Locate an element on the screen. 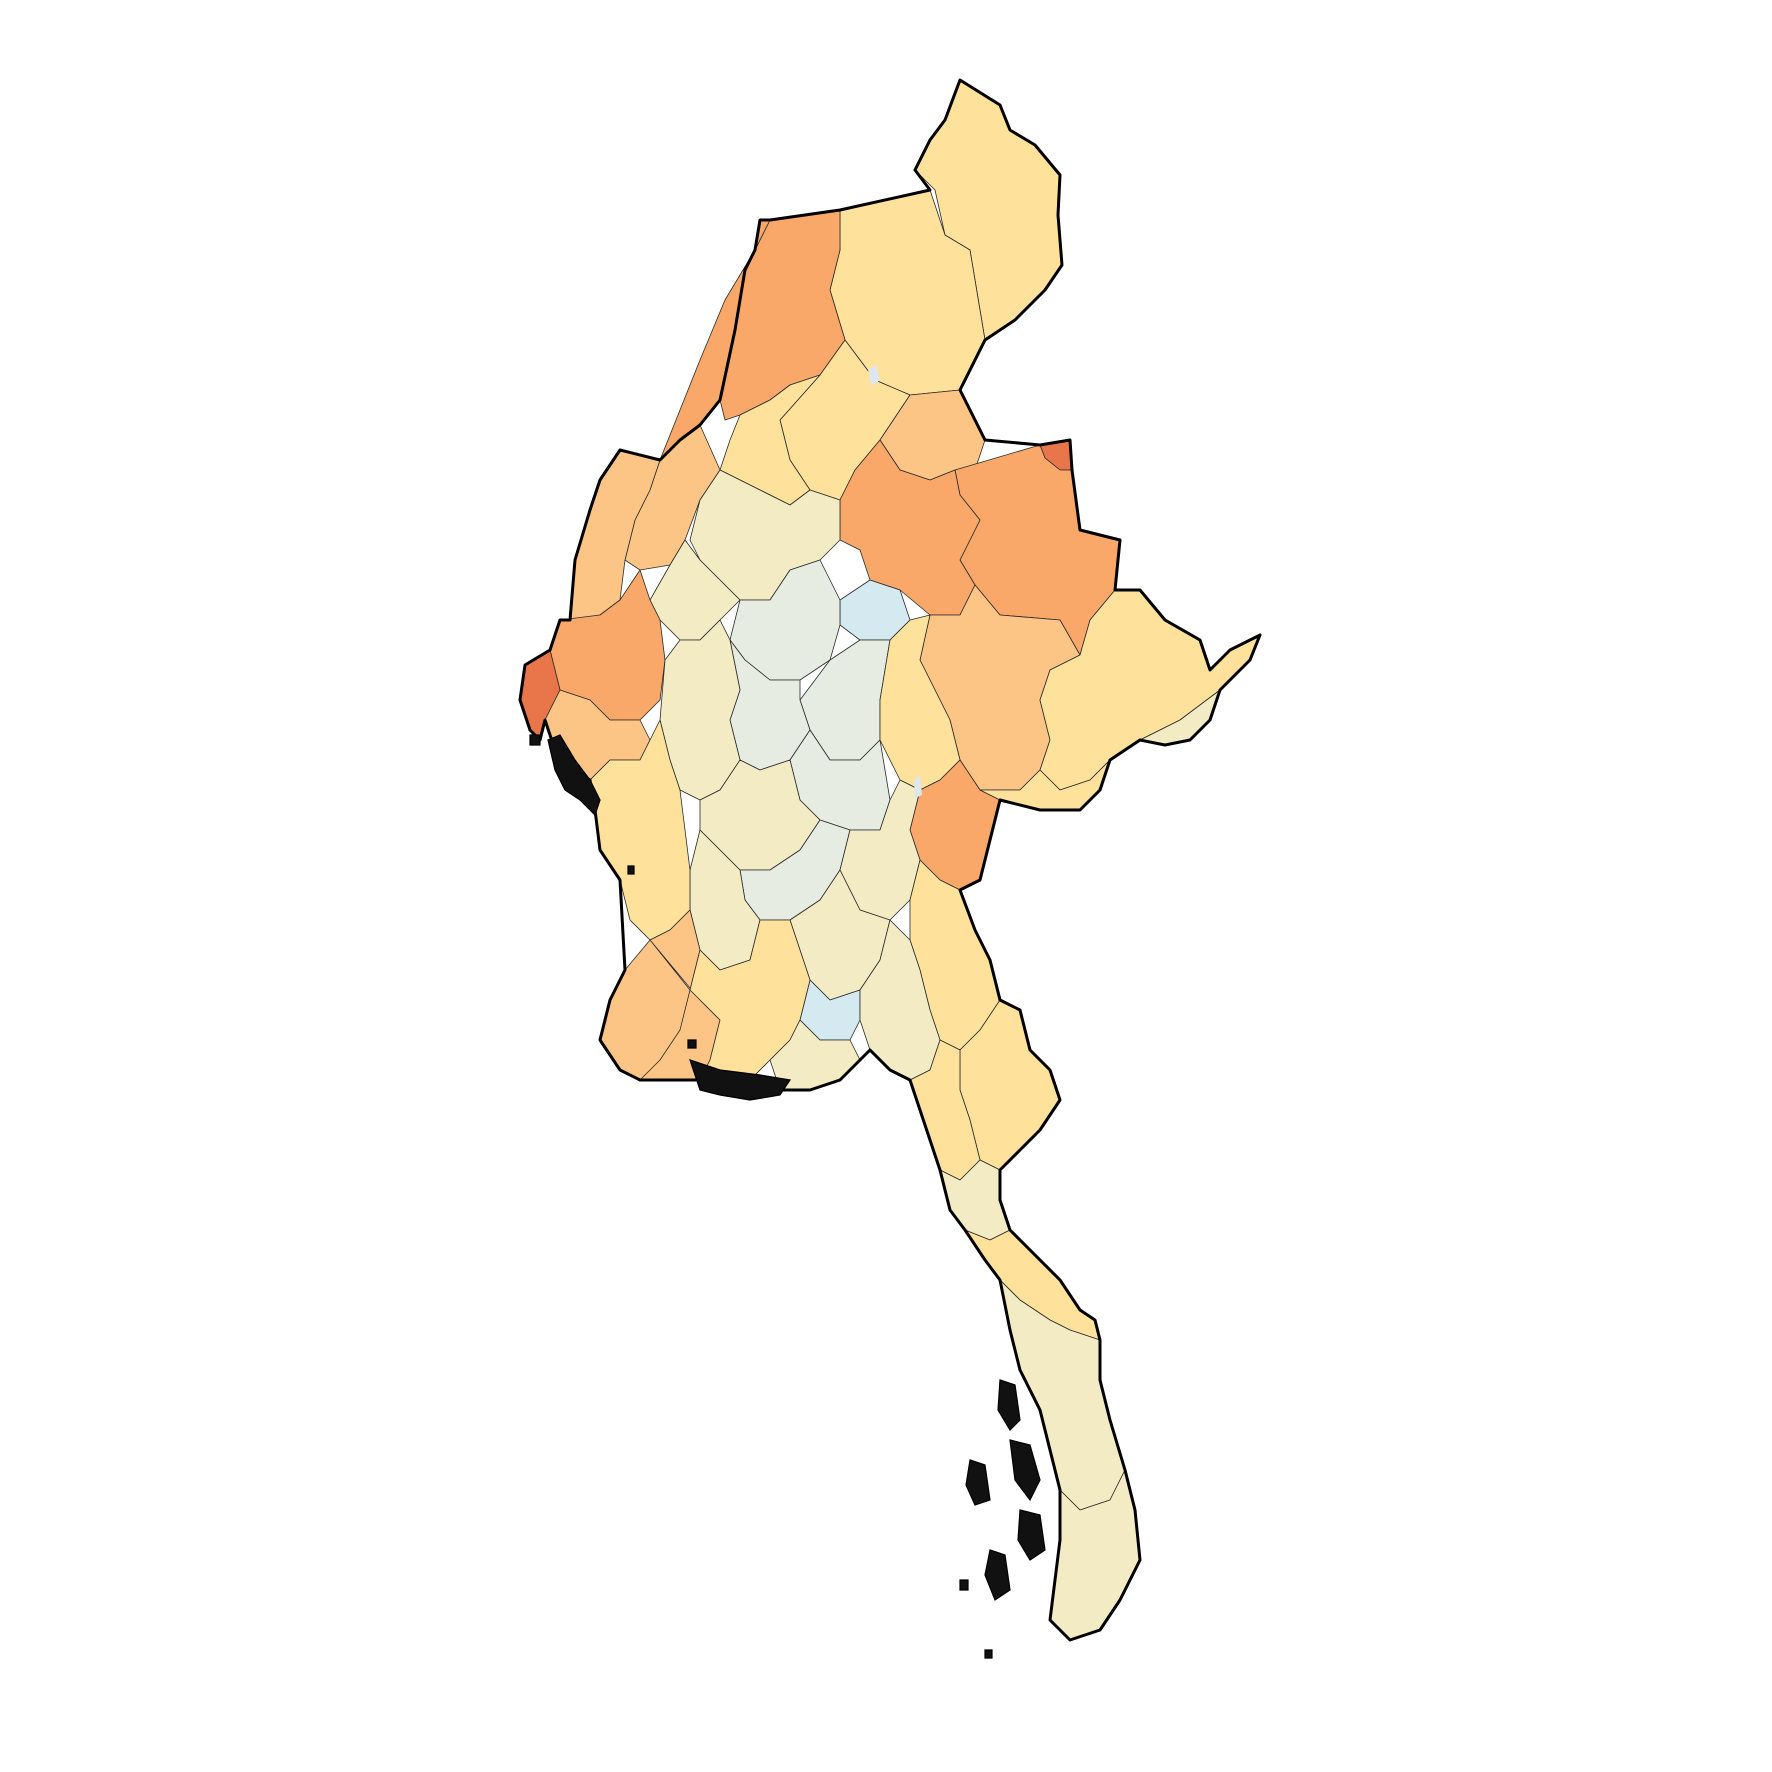 The image size is (1772, 1772). island-cluster-ayeyarwady-delta is located at coordinates (740, 1080).